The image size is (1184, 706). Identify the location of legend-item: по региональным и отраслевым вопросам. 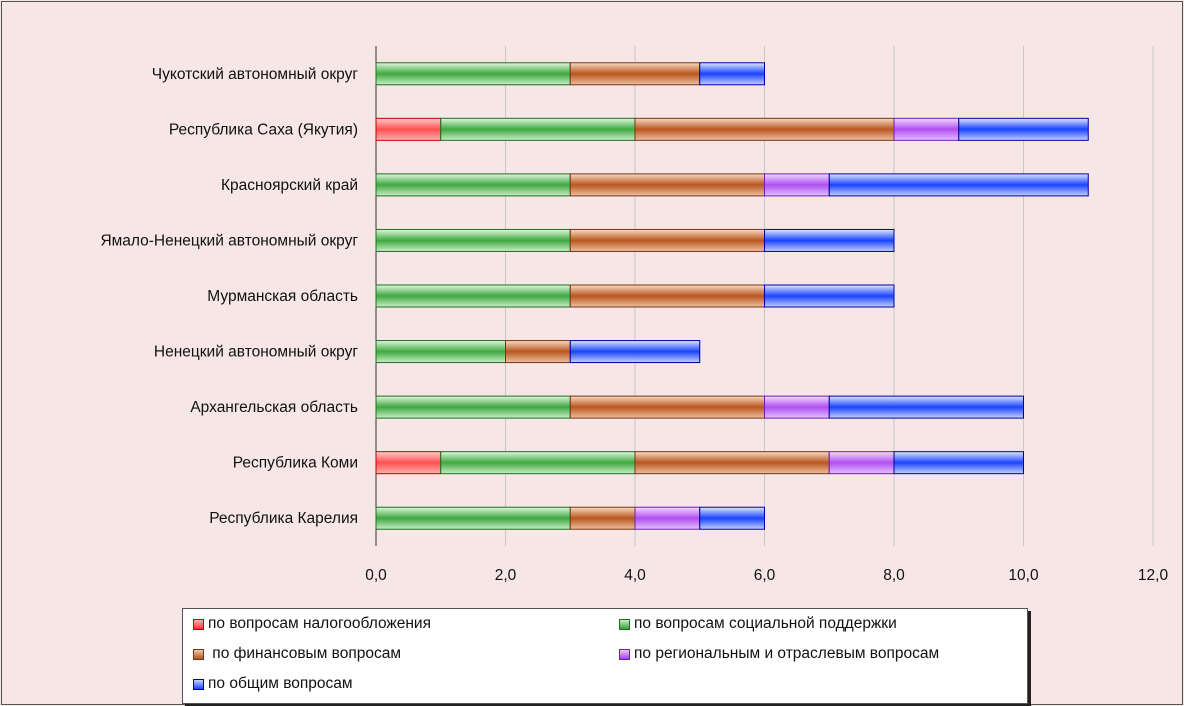
(779, 654).